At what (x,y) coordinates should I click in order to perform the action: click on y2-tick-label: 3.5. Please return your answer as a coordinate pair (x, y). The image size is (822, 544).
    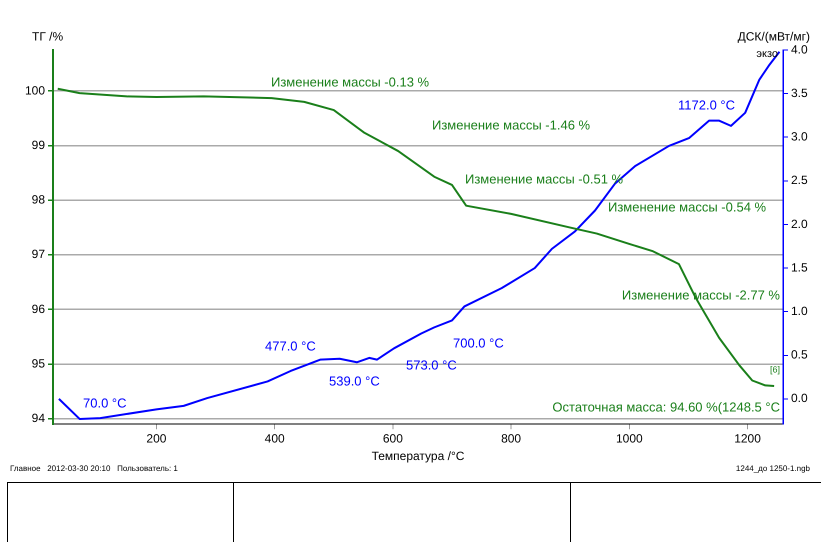
    Looking at the image, I should click on (799, 93).